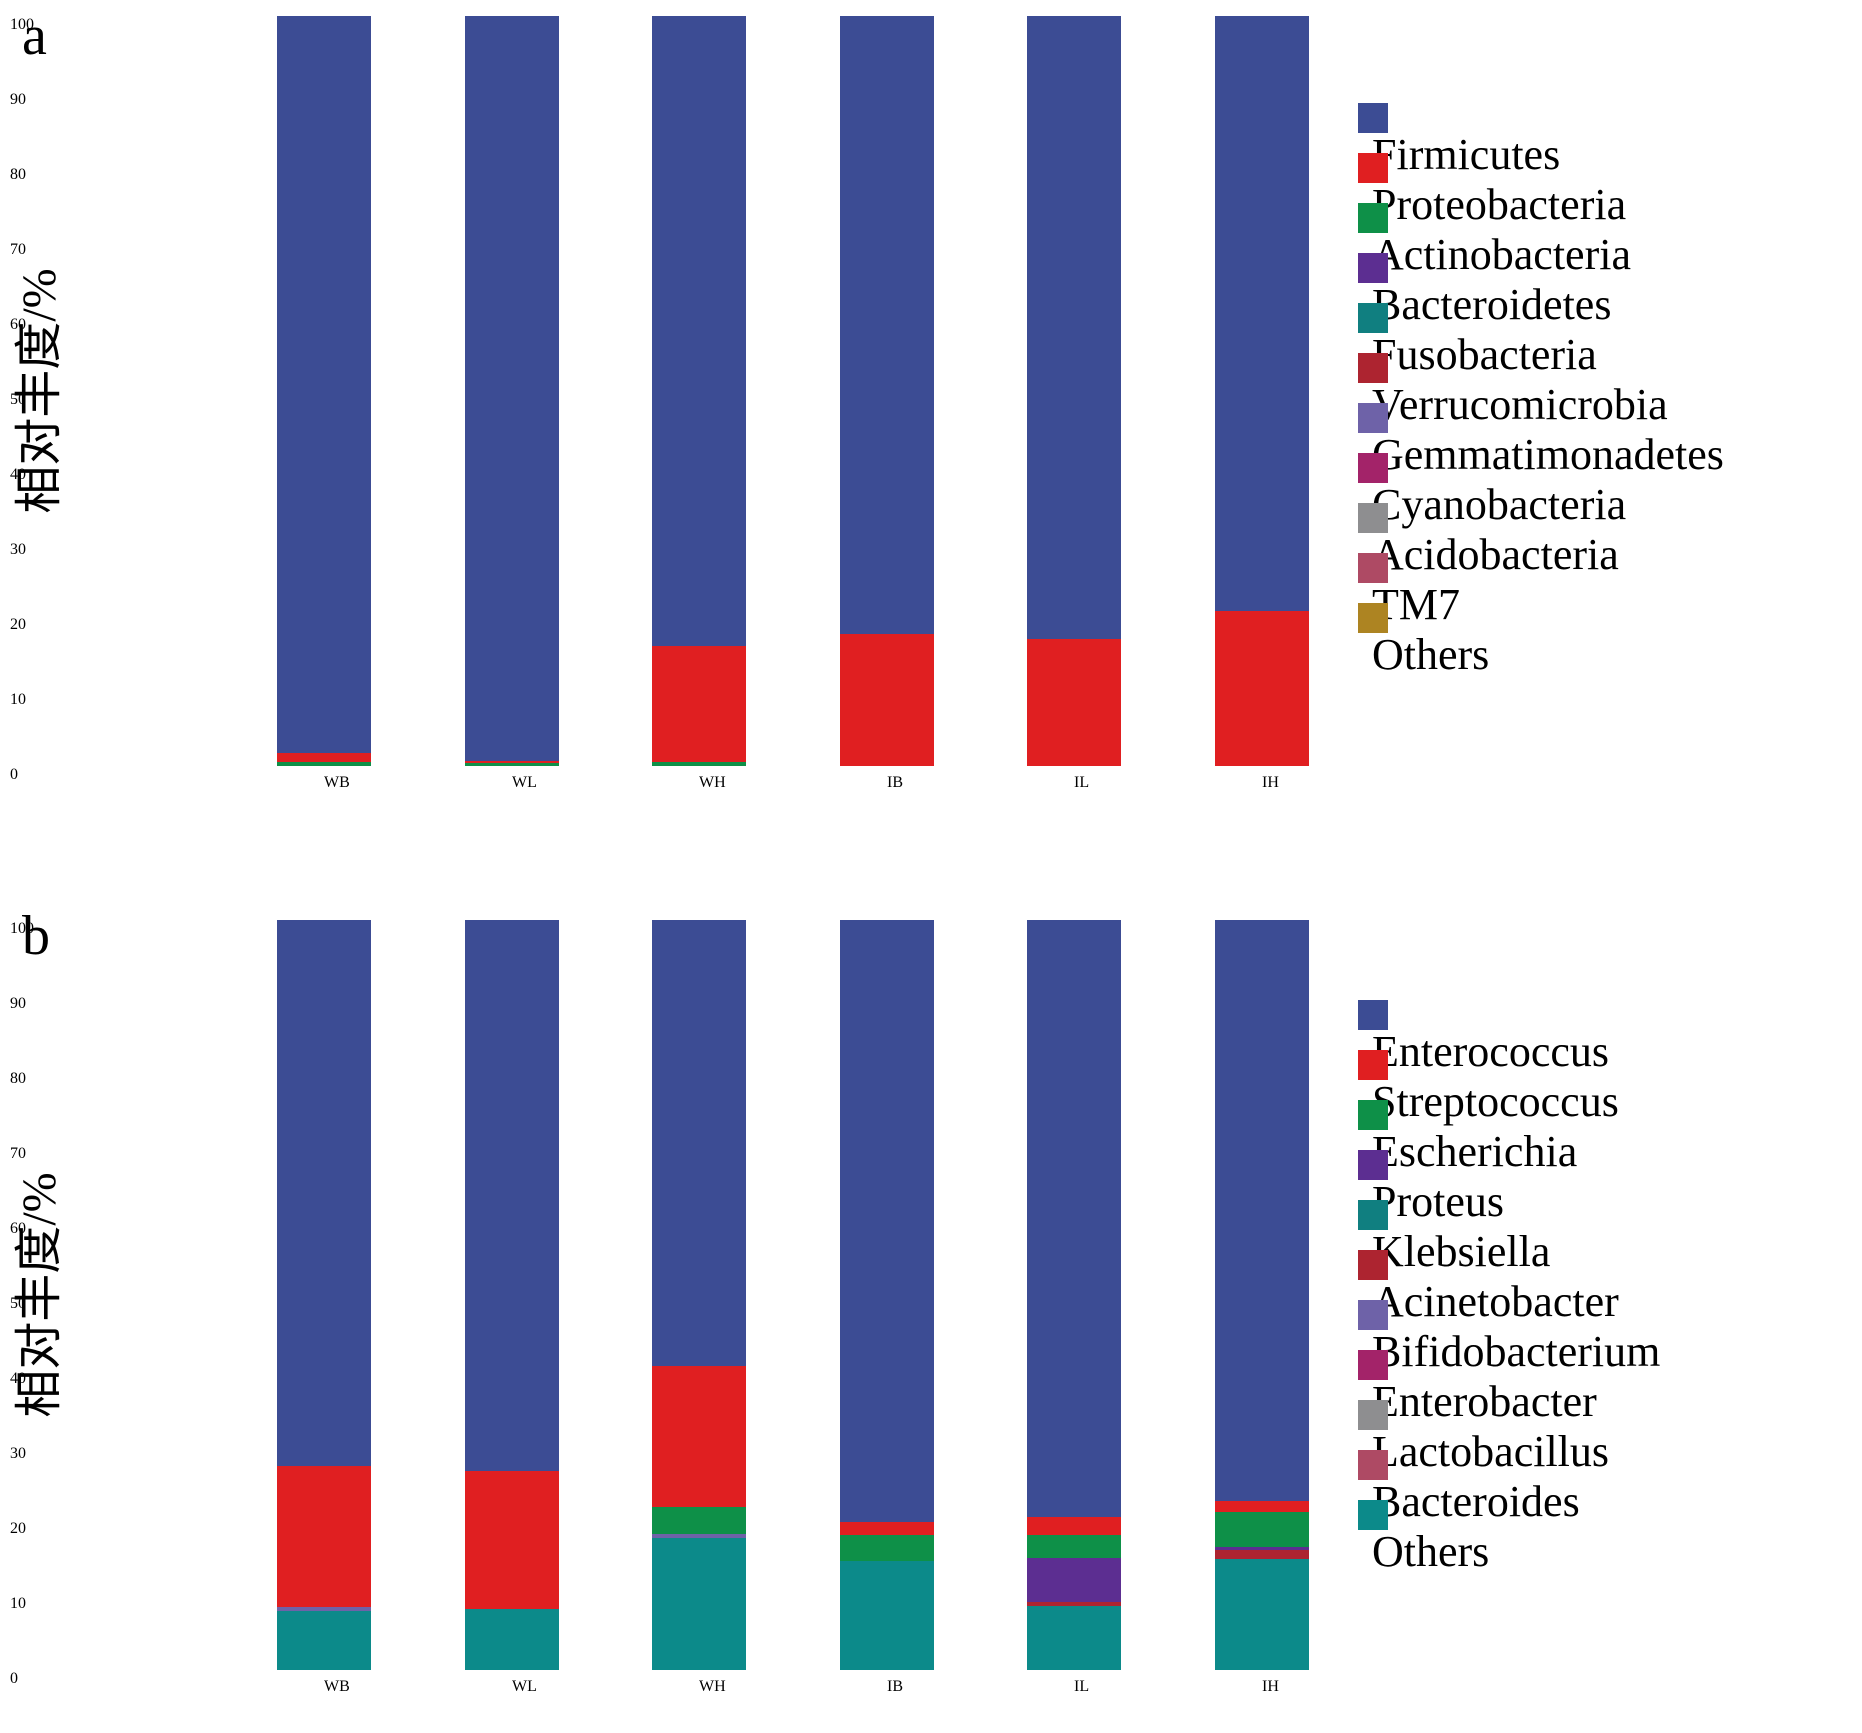 This screenshot has height=1733, width=1862. I want to click on false: 40, so click(18, 474).